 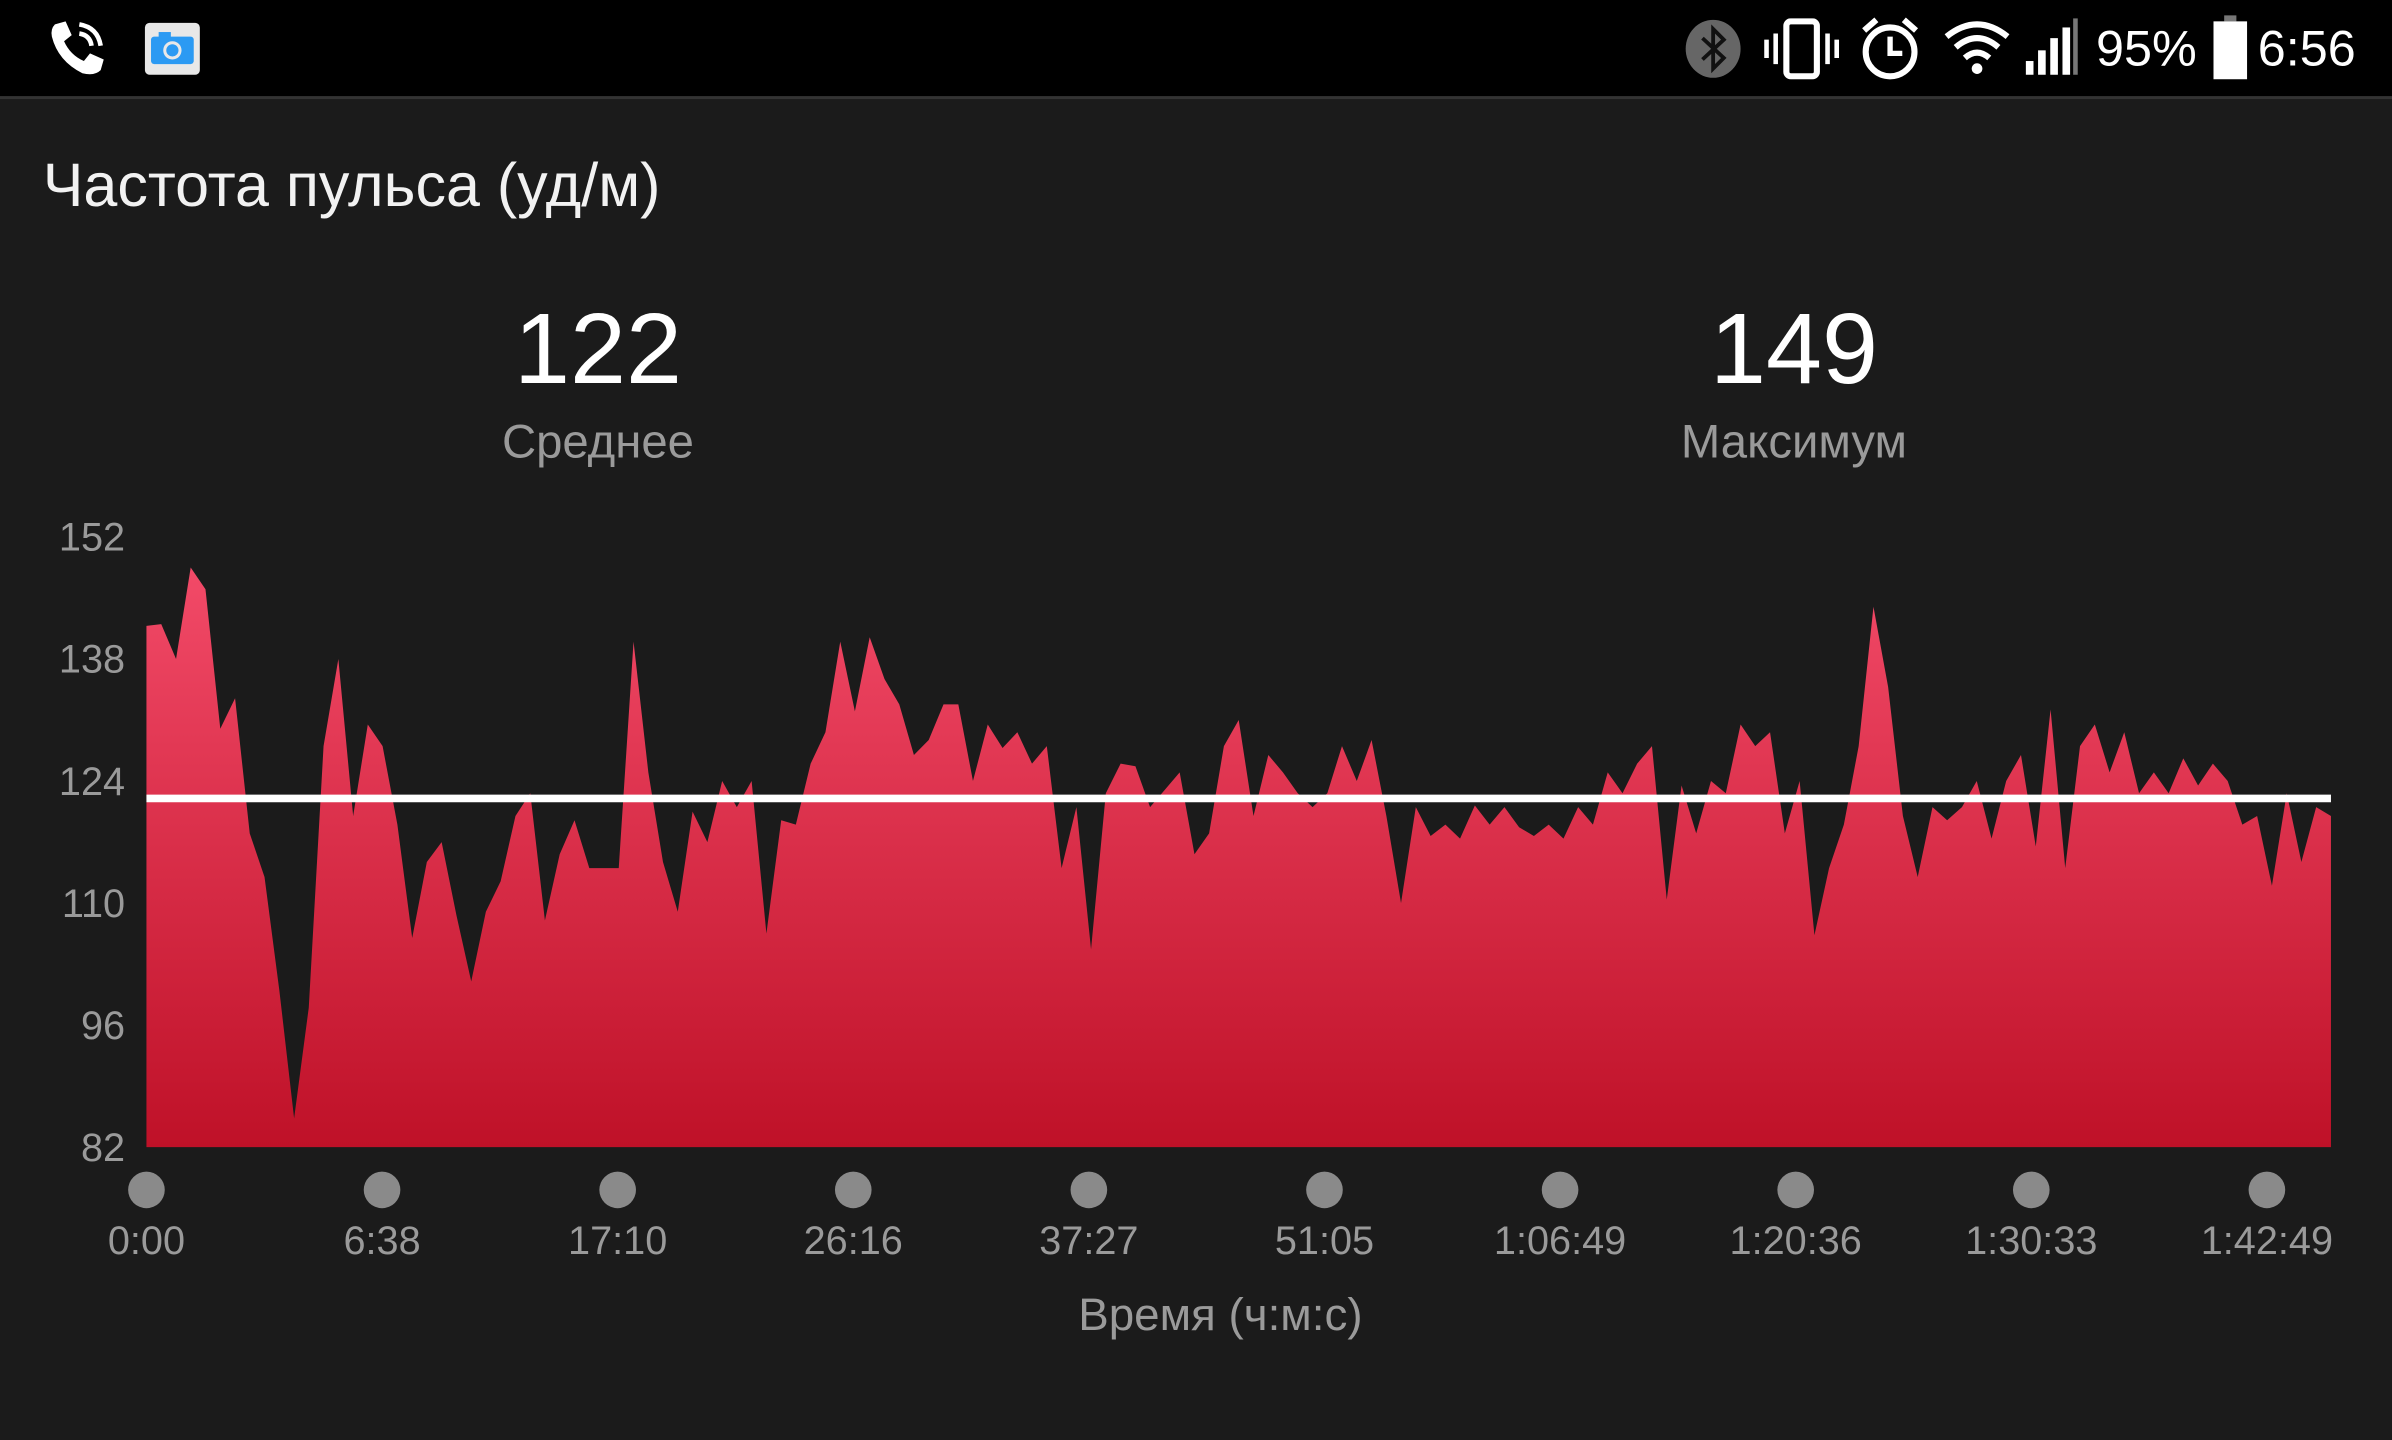 I want to click on stat-maximum: 149 Максимум, so click(x=1794, y=380).